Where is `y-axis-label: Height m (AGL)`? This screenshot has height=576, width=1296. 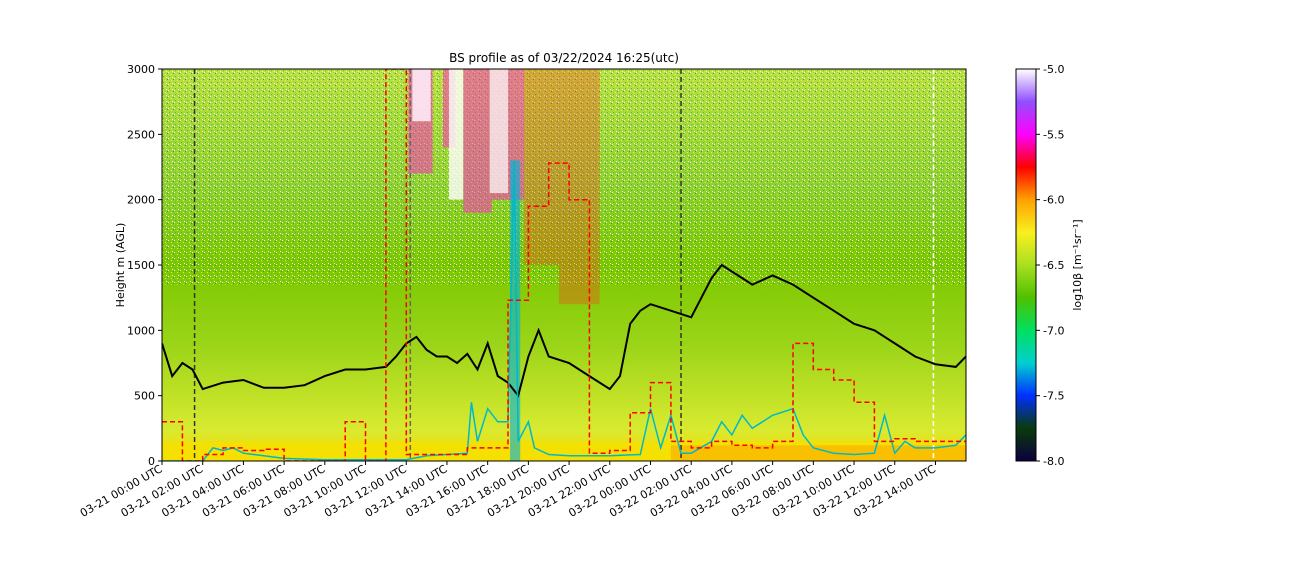
y-axis-label: Height m (AGL) is located at coordinates (120, 265).